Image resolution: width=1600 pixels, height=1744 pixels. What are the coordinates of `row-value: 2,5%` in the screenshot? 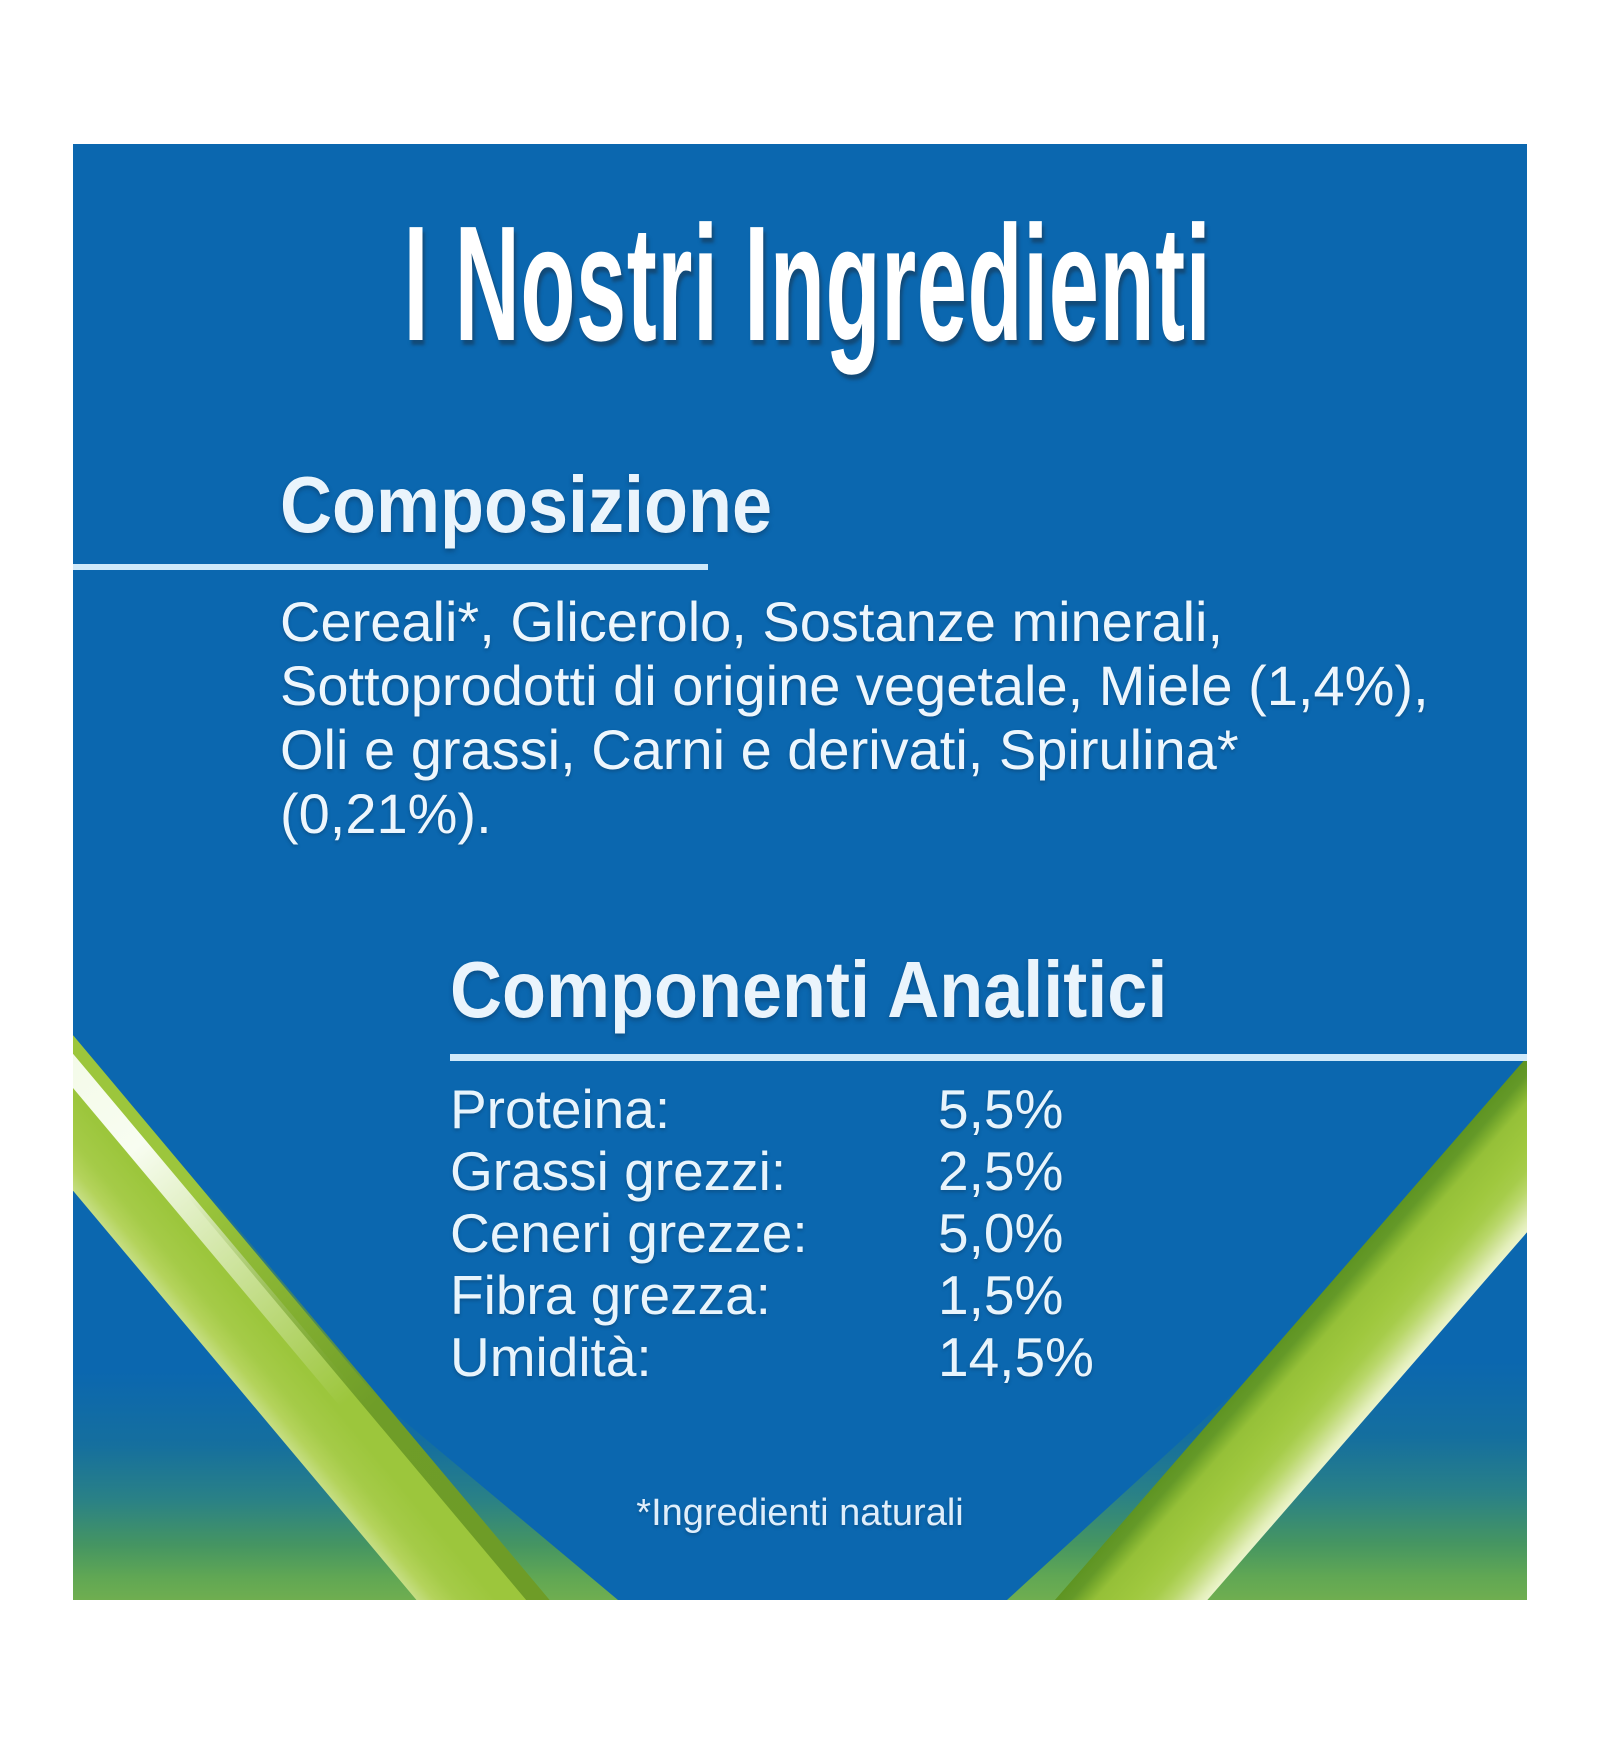 It's located at (1001, 1171).